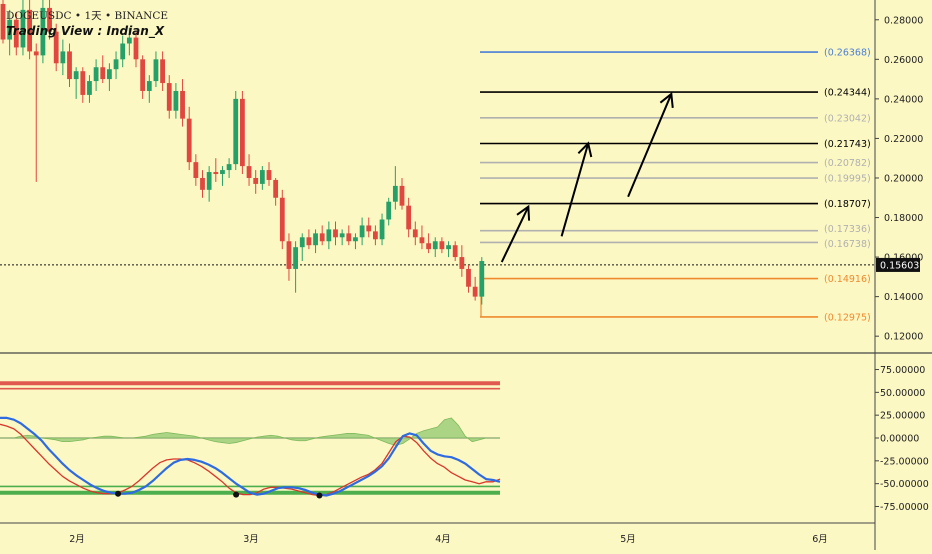  I want to click on time-axis-tick-label: 2月, so click(77, 539).